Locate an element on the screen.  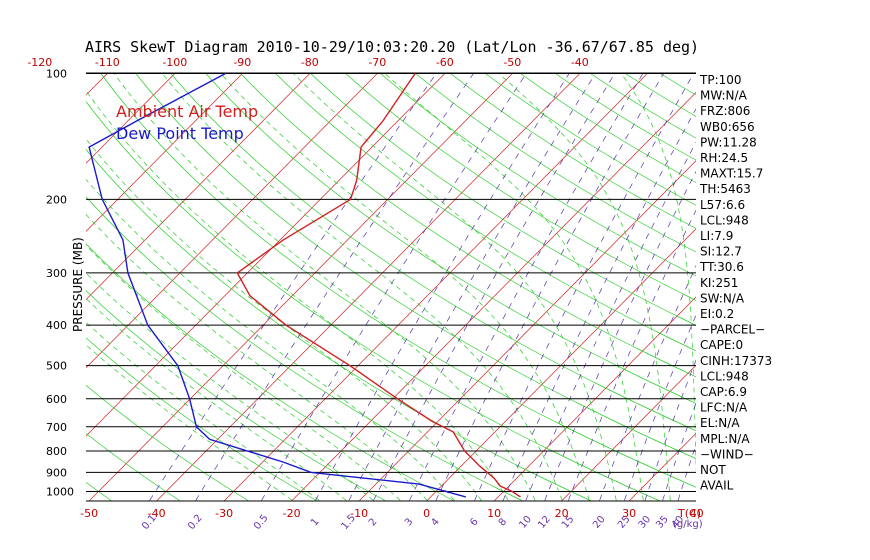
top-temp-tick-label: -110 is located at coordinates (107, 62).